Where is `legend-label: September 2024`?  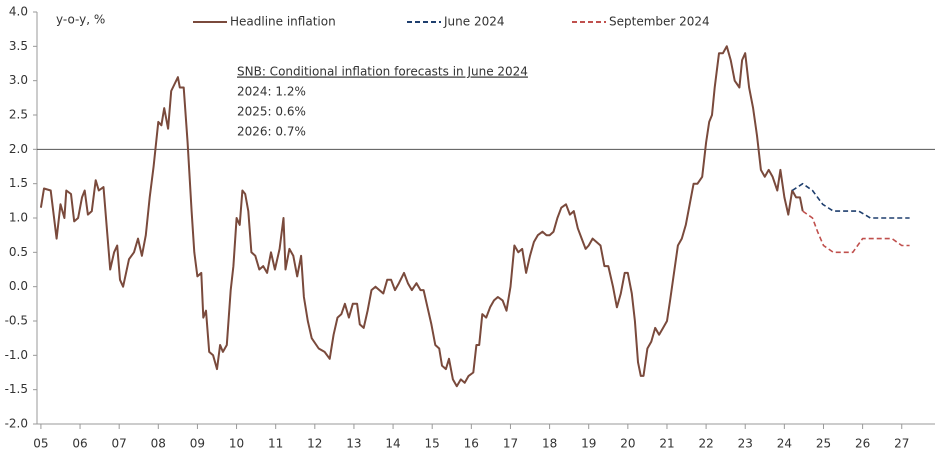 legend-label: September 2024 is located at coordinates (659, 22).